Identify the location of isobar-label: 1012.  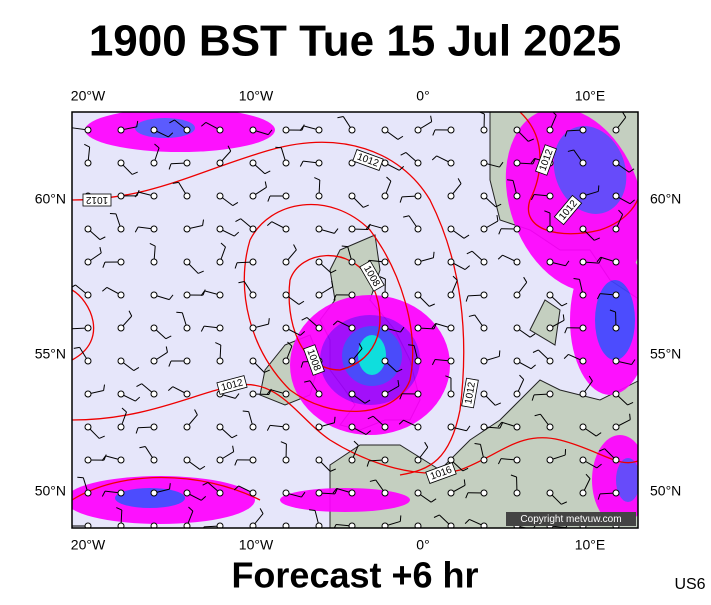
(97, 200).